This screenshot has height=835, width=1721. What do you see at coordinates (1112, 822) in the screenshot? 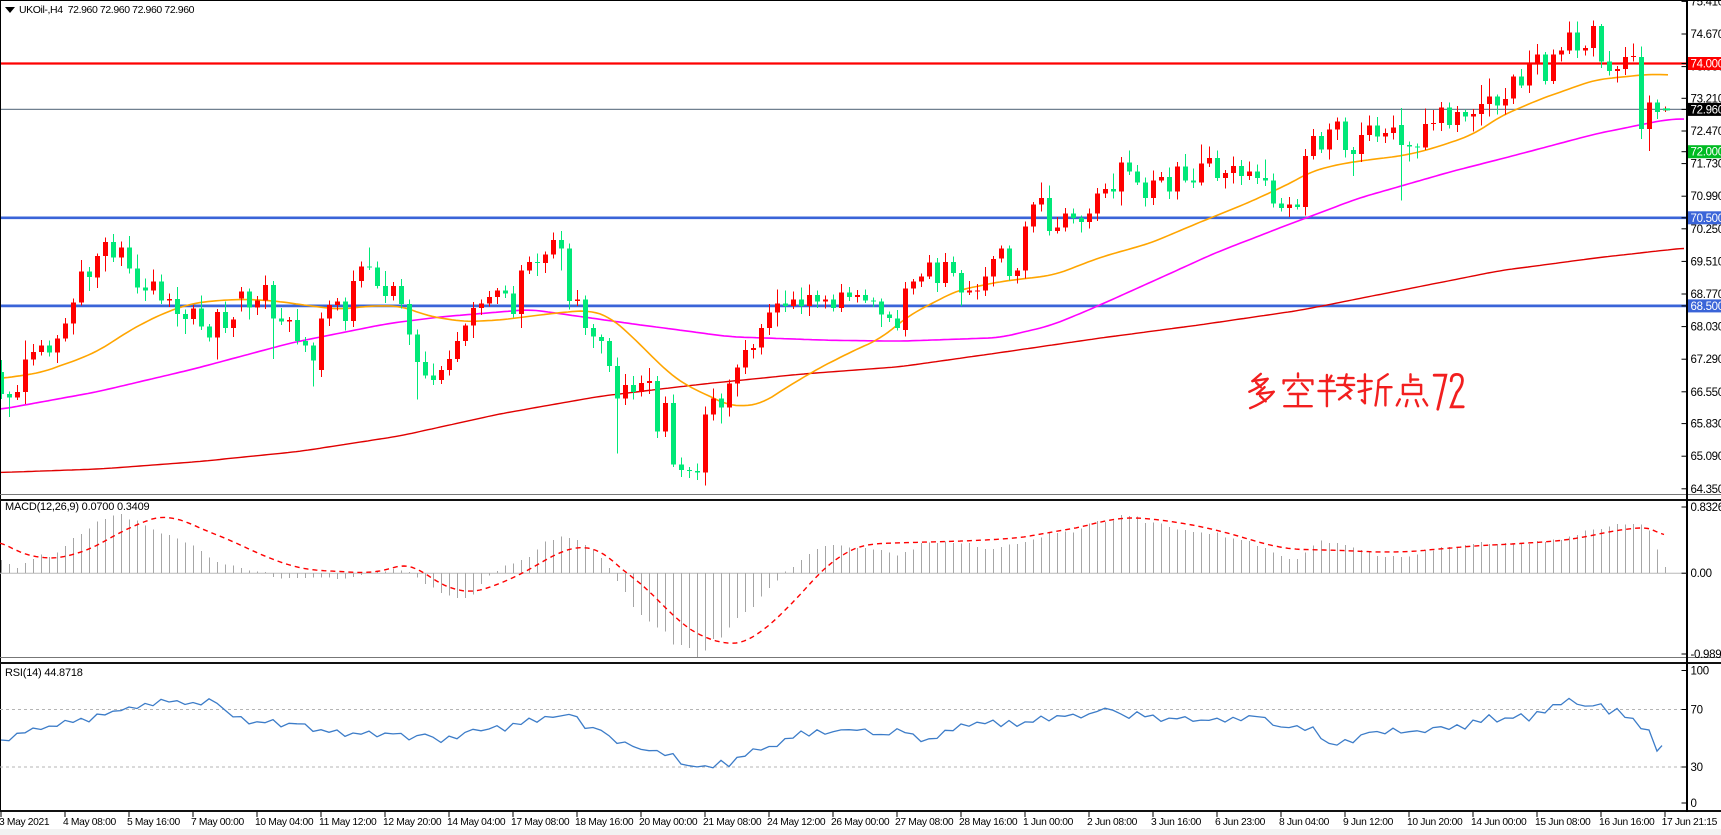
I see `svg-text: 2 Jun 08:00` at bounding box center [1112, 822].